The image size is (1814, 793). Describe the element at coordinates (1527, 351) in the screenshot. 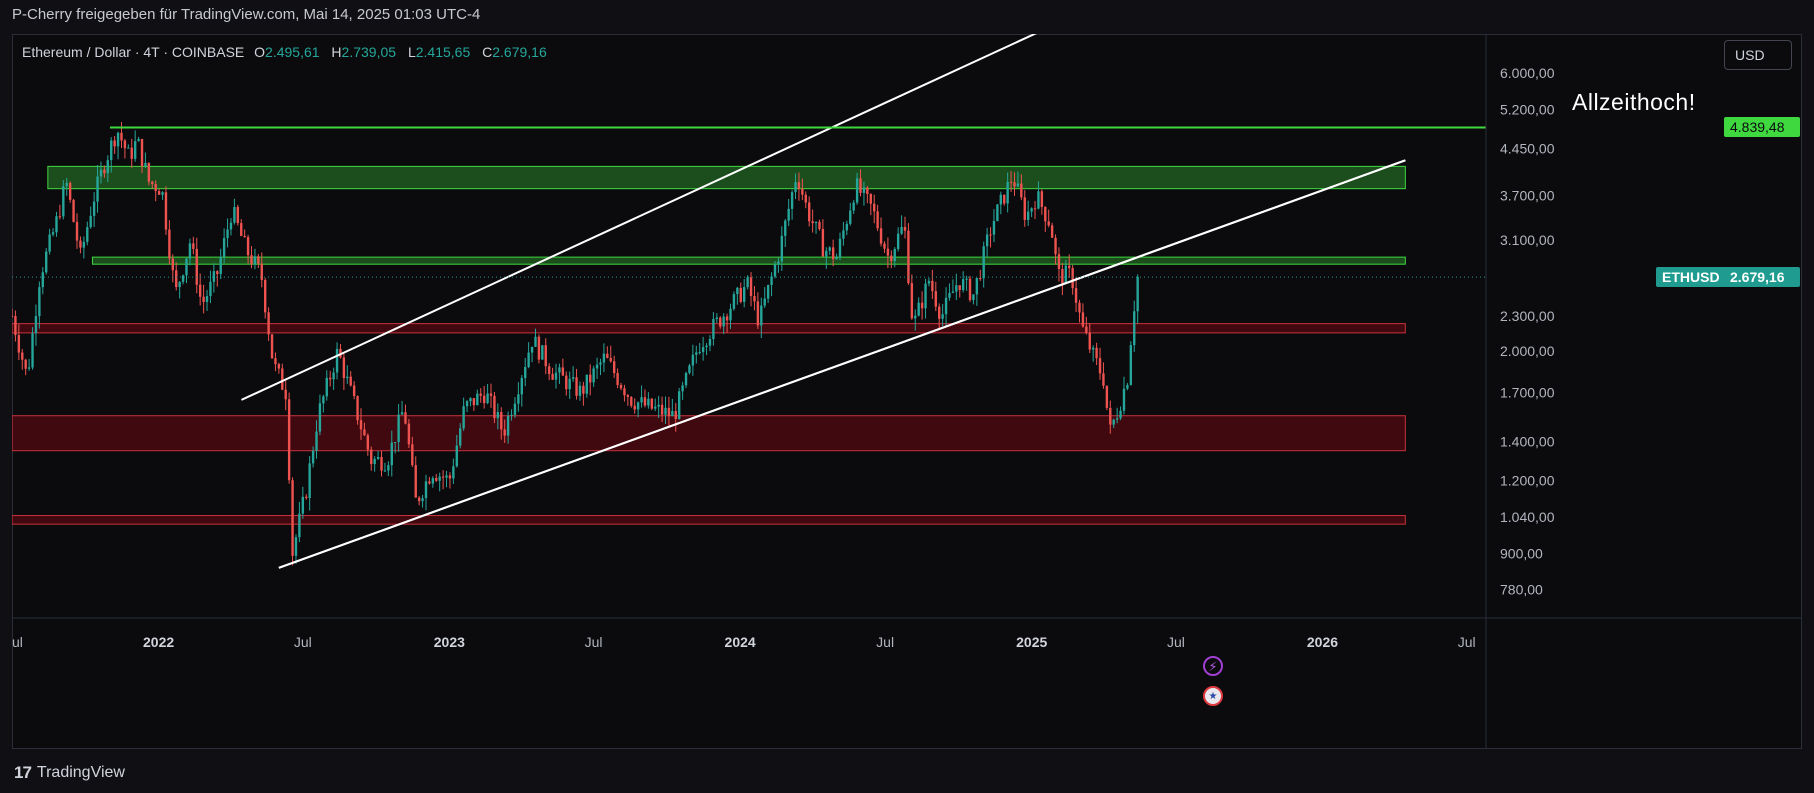

I see `y-tick-label: 2.000,00` at that location.